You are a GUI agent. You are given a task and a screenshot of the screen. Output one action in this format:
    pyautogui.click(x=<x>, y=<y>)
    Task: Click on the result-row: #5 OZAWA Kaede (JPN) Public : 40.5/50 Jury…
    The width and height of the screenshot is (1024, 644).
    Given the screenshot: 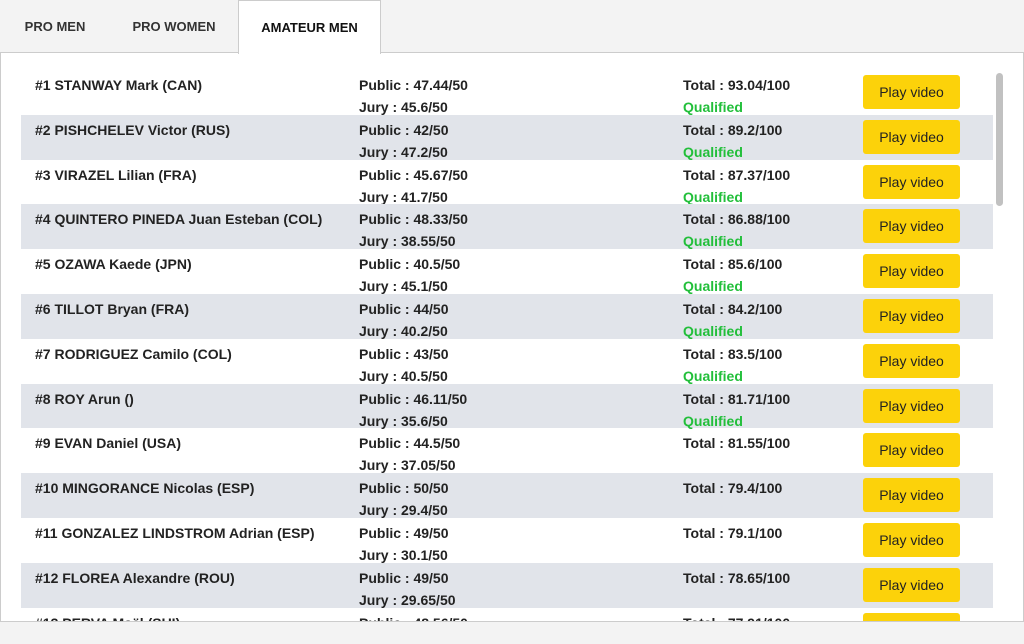 What is the action you would take?
    pyautogui.click(x=507, y=271)
    